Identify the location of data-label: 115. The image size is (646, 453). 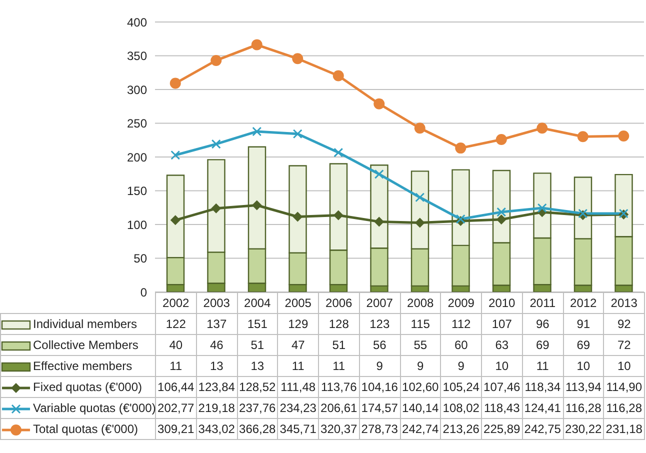
(420, 324).